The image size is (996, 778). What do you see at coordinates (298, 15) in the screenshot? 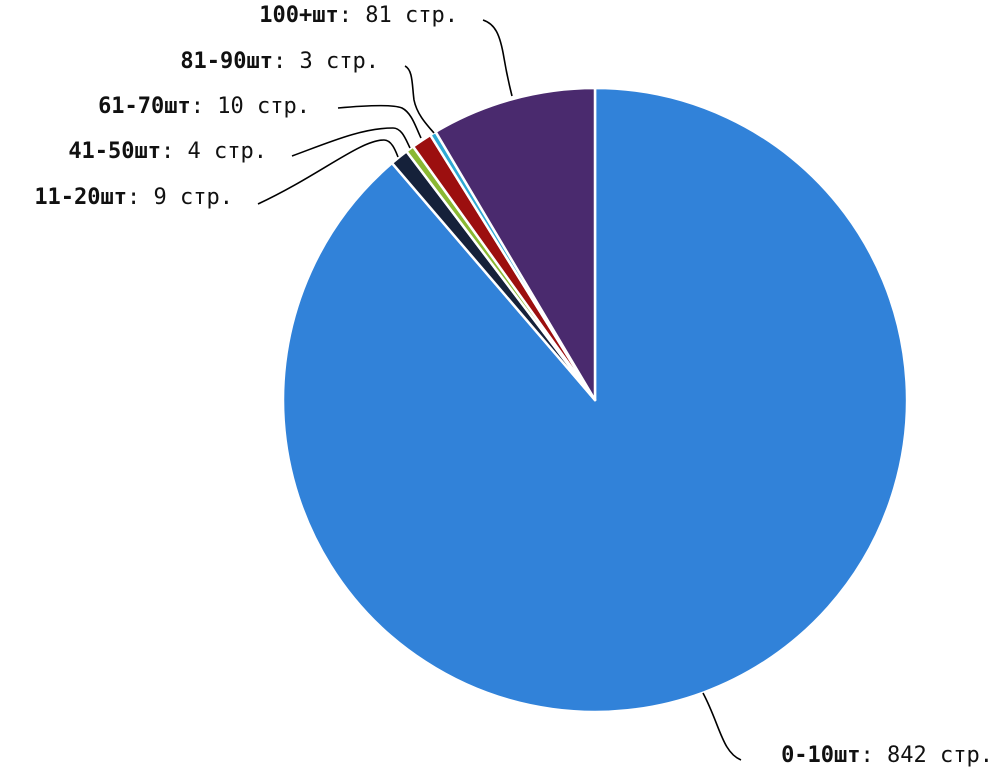
I see `slice-label-name: 100+шт` at bounding box center [298, 15].